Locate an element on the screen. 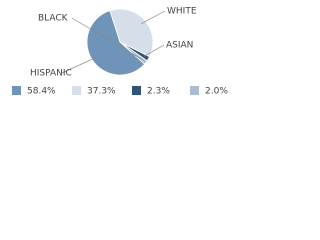 The height and width of the screenshot is (240, 320). legend-value: 37.3% is located at coordinates (101, 92).